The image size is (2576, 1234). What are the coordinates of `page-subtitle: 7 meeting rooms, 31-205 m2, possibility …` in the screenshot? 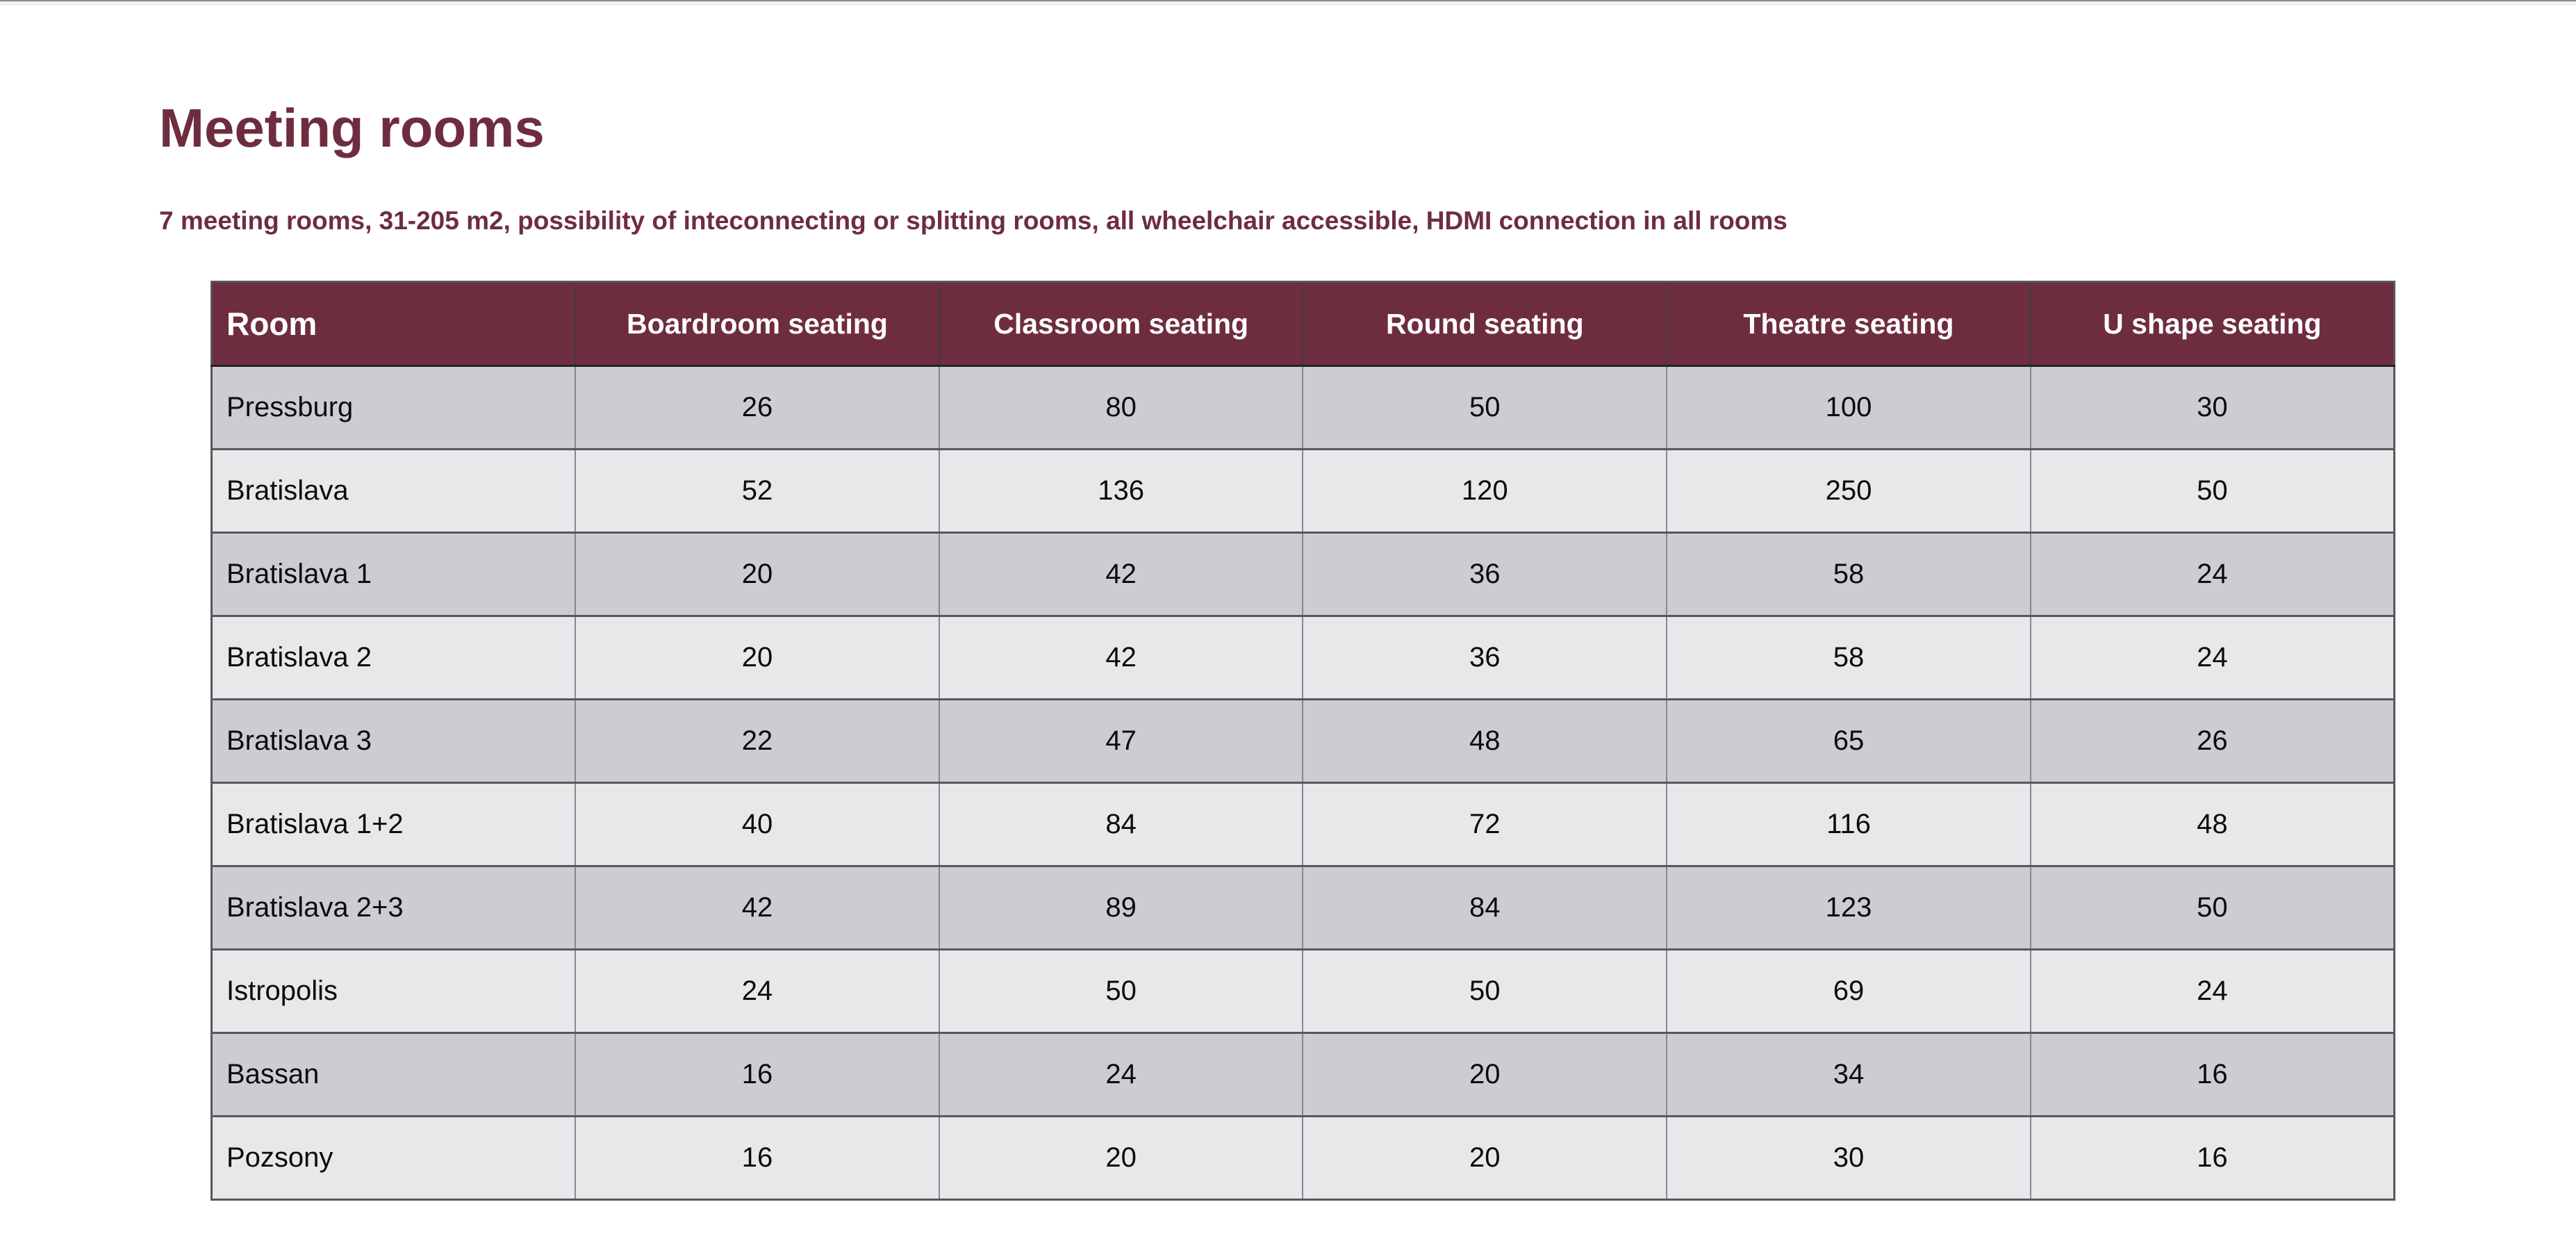 It's located at (973, 220).